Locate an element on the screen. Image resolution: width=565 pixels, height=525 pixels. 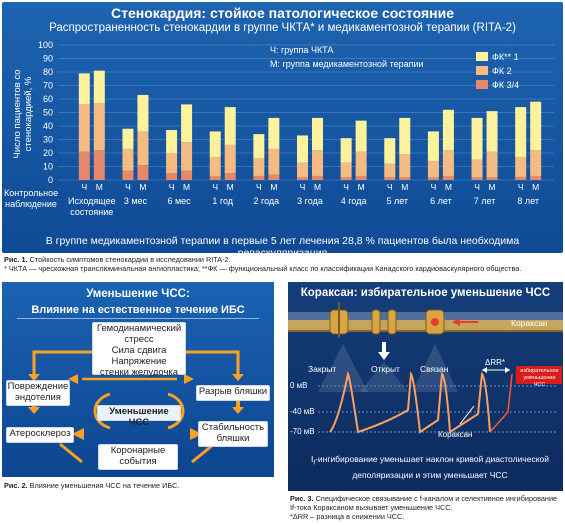
y-tick-label: 70 is located at coordinates (48, 86).